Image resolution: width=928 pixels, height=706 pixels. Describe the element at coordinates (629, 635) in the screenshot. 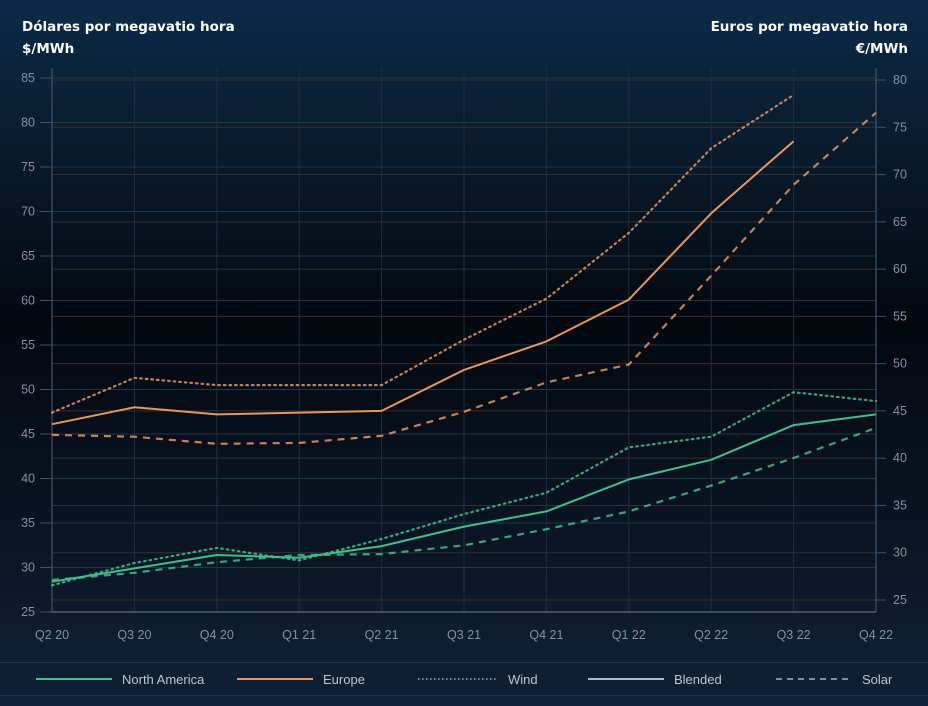

I see `x-tick-label: Q1 22` at that location.